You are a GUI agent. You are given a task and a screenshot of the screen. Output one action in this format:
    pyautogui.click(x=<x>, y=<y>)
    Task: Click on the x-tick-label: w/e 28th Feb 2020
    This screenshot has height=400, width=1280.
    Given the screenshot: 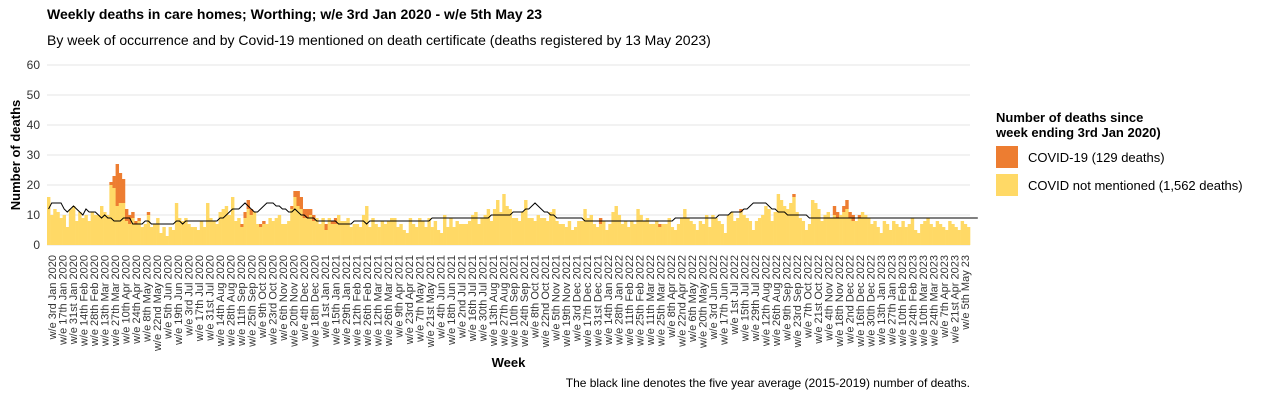 What is the action you would take?
    pyautogui.click(x=95, y=301)
    